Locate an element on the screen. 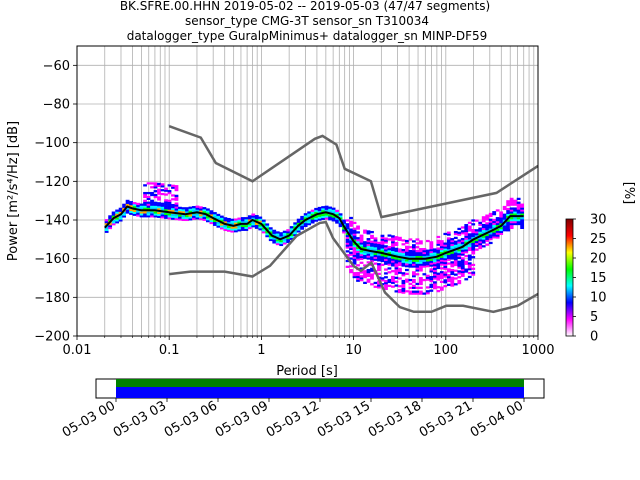 Image resolution: width=640 pixels, height=480 pixels. x-axis-label: Period [s] is located at coordinates (307, 371).